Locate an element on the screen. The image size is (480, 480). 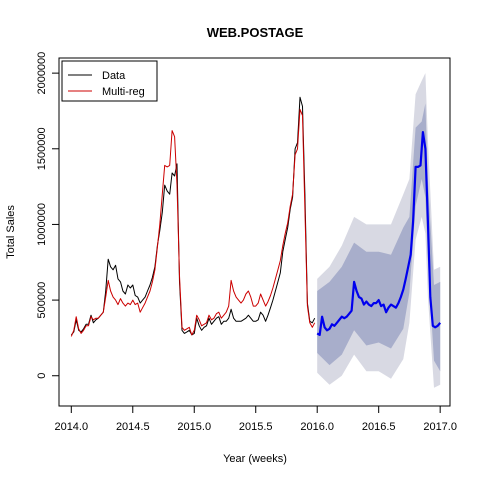
x-tick-label: 2014.5 is located at coordinates (133, 427).